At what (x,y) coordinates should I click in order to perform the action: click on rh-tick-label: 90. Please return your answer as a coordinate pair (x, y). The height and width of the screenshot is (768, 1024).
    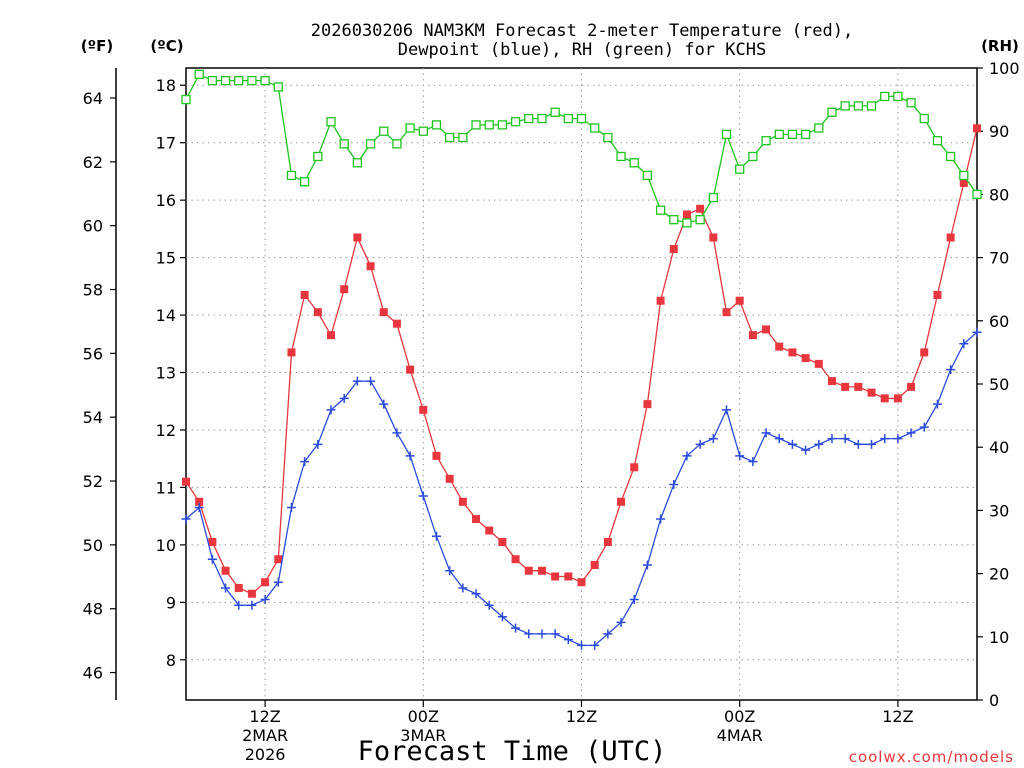
    Looking at the image, I should click on (999, 131).